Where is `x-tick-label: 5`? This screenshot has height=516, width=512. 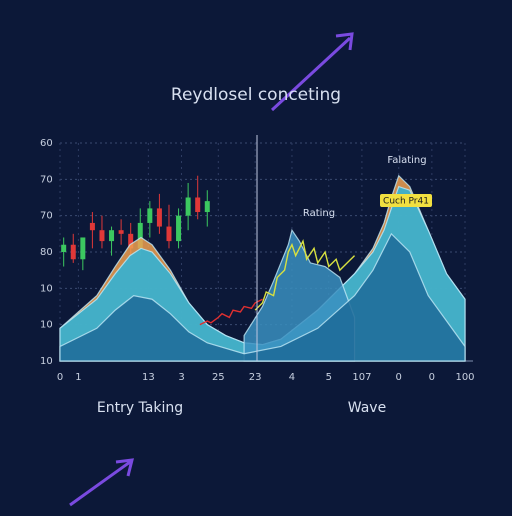 x-tick-label: 5 is located at coordinates (329, 377).